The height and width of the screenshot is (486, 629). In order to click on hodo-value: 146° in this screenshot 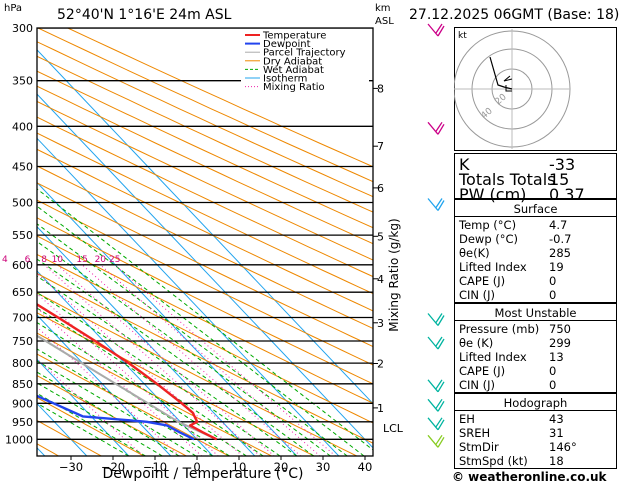, I will do `click(563, 447)`.